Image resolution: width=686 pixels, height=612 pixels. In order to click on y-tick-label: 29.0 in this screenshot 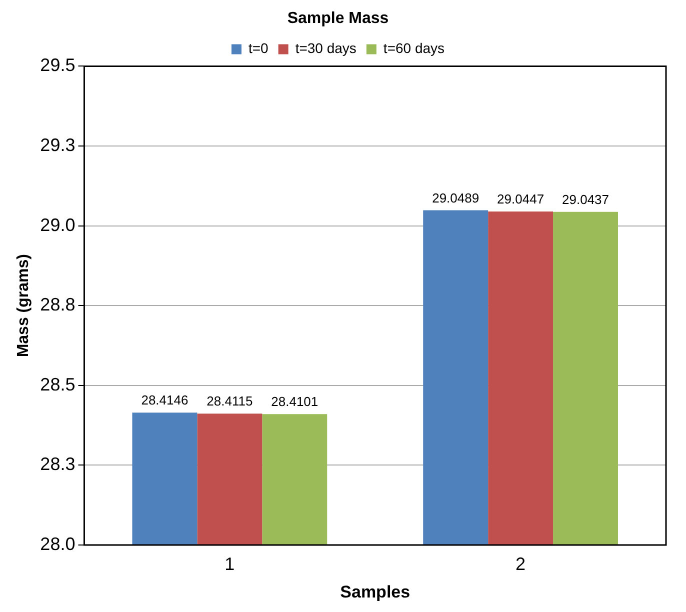, I will do `click(58, 224)`.